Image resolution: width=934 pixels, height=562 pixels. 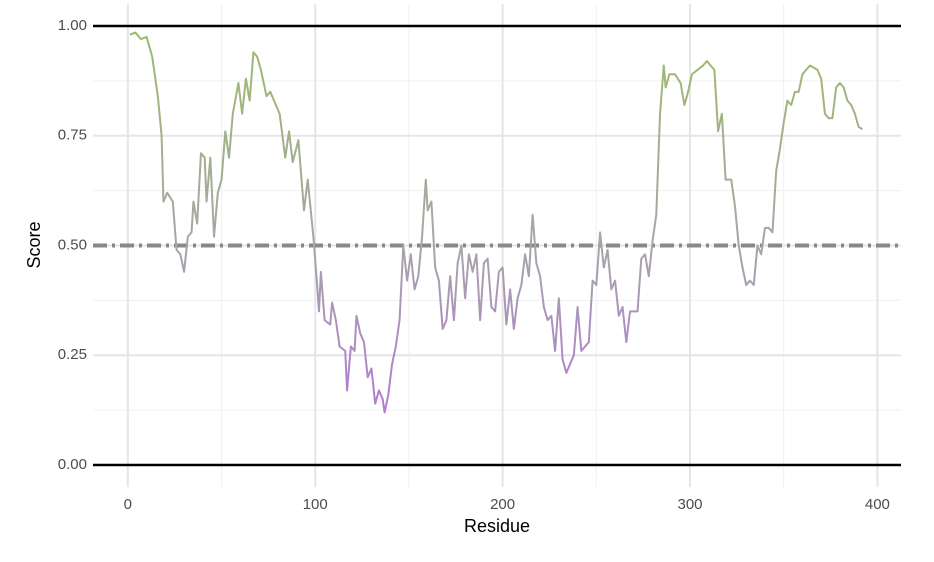 What do you see at coordinates (502, 504) in the screenshot?
I see `x-tick-label: 200` at bounding box center [502, 504].